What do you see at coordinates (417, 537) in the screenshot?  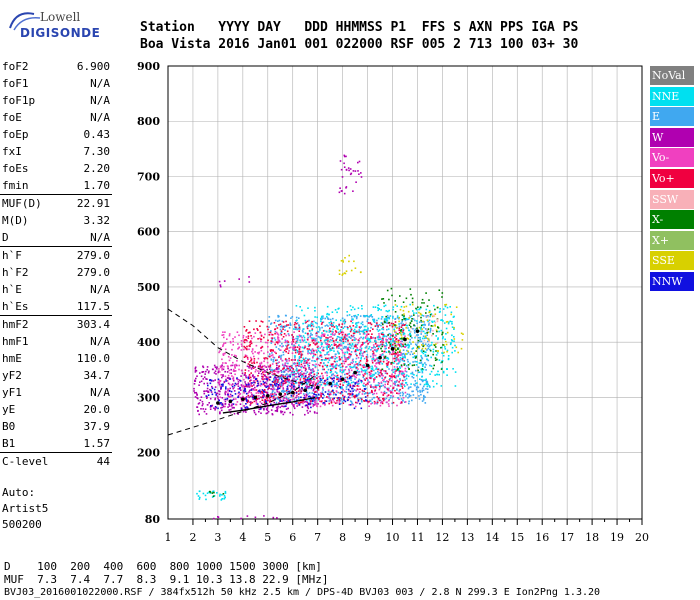 I see `x-tick-label: 11` at bounding box center [417, 537].